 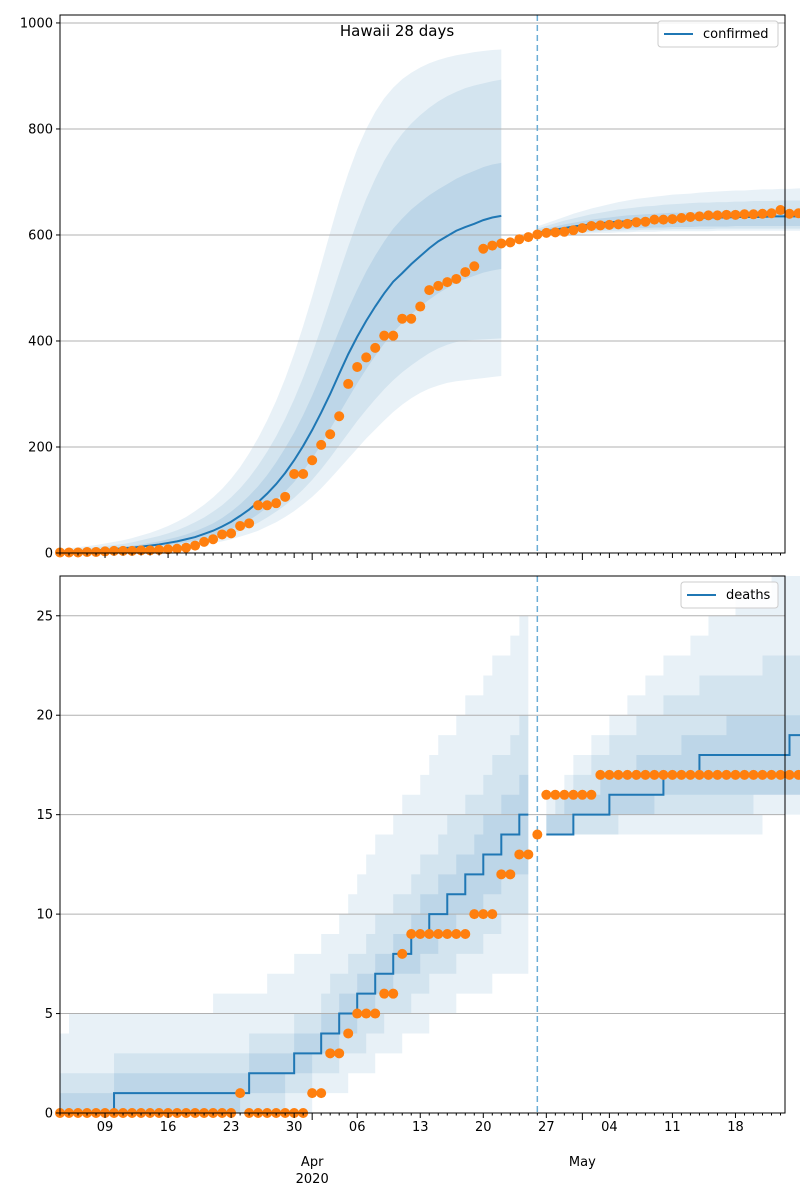 What do you see at coordinates (546, 1127) in the screenshot?
I see `x-tick-label: 27` at bounding box center [546, 1127].